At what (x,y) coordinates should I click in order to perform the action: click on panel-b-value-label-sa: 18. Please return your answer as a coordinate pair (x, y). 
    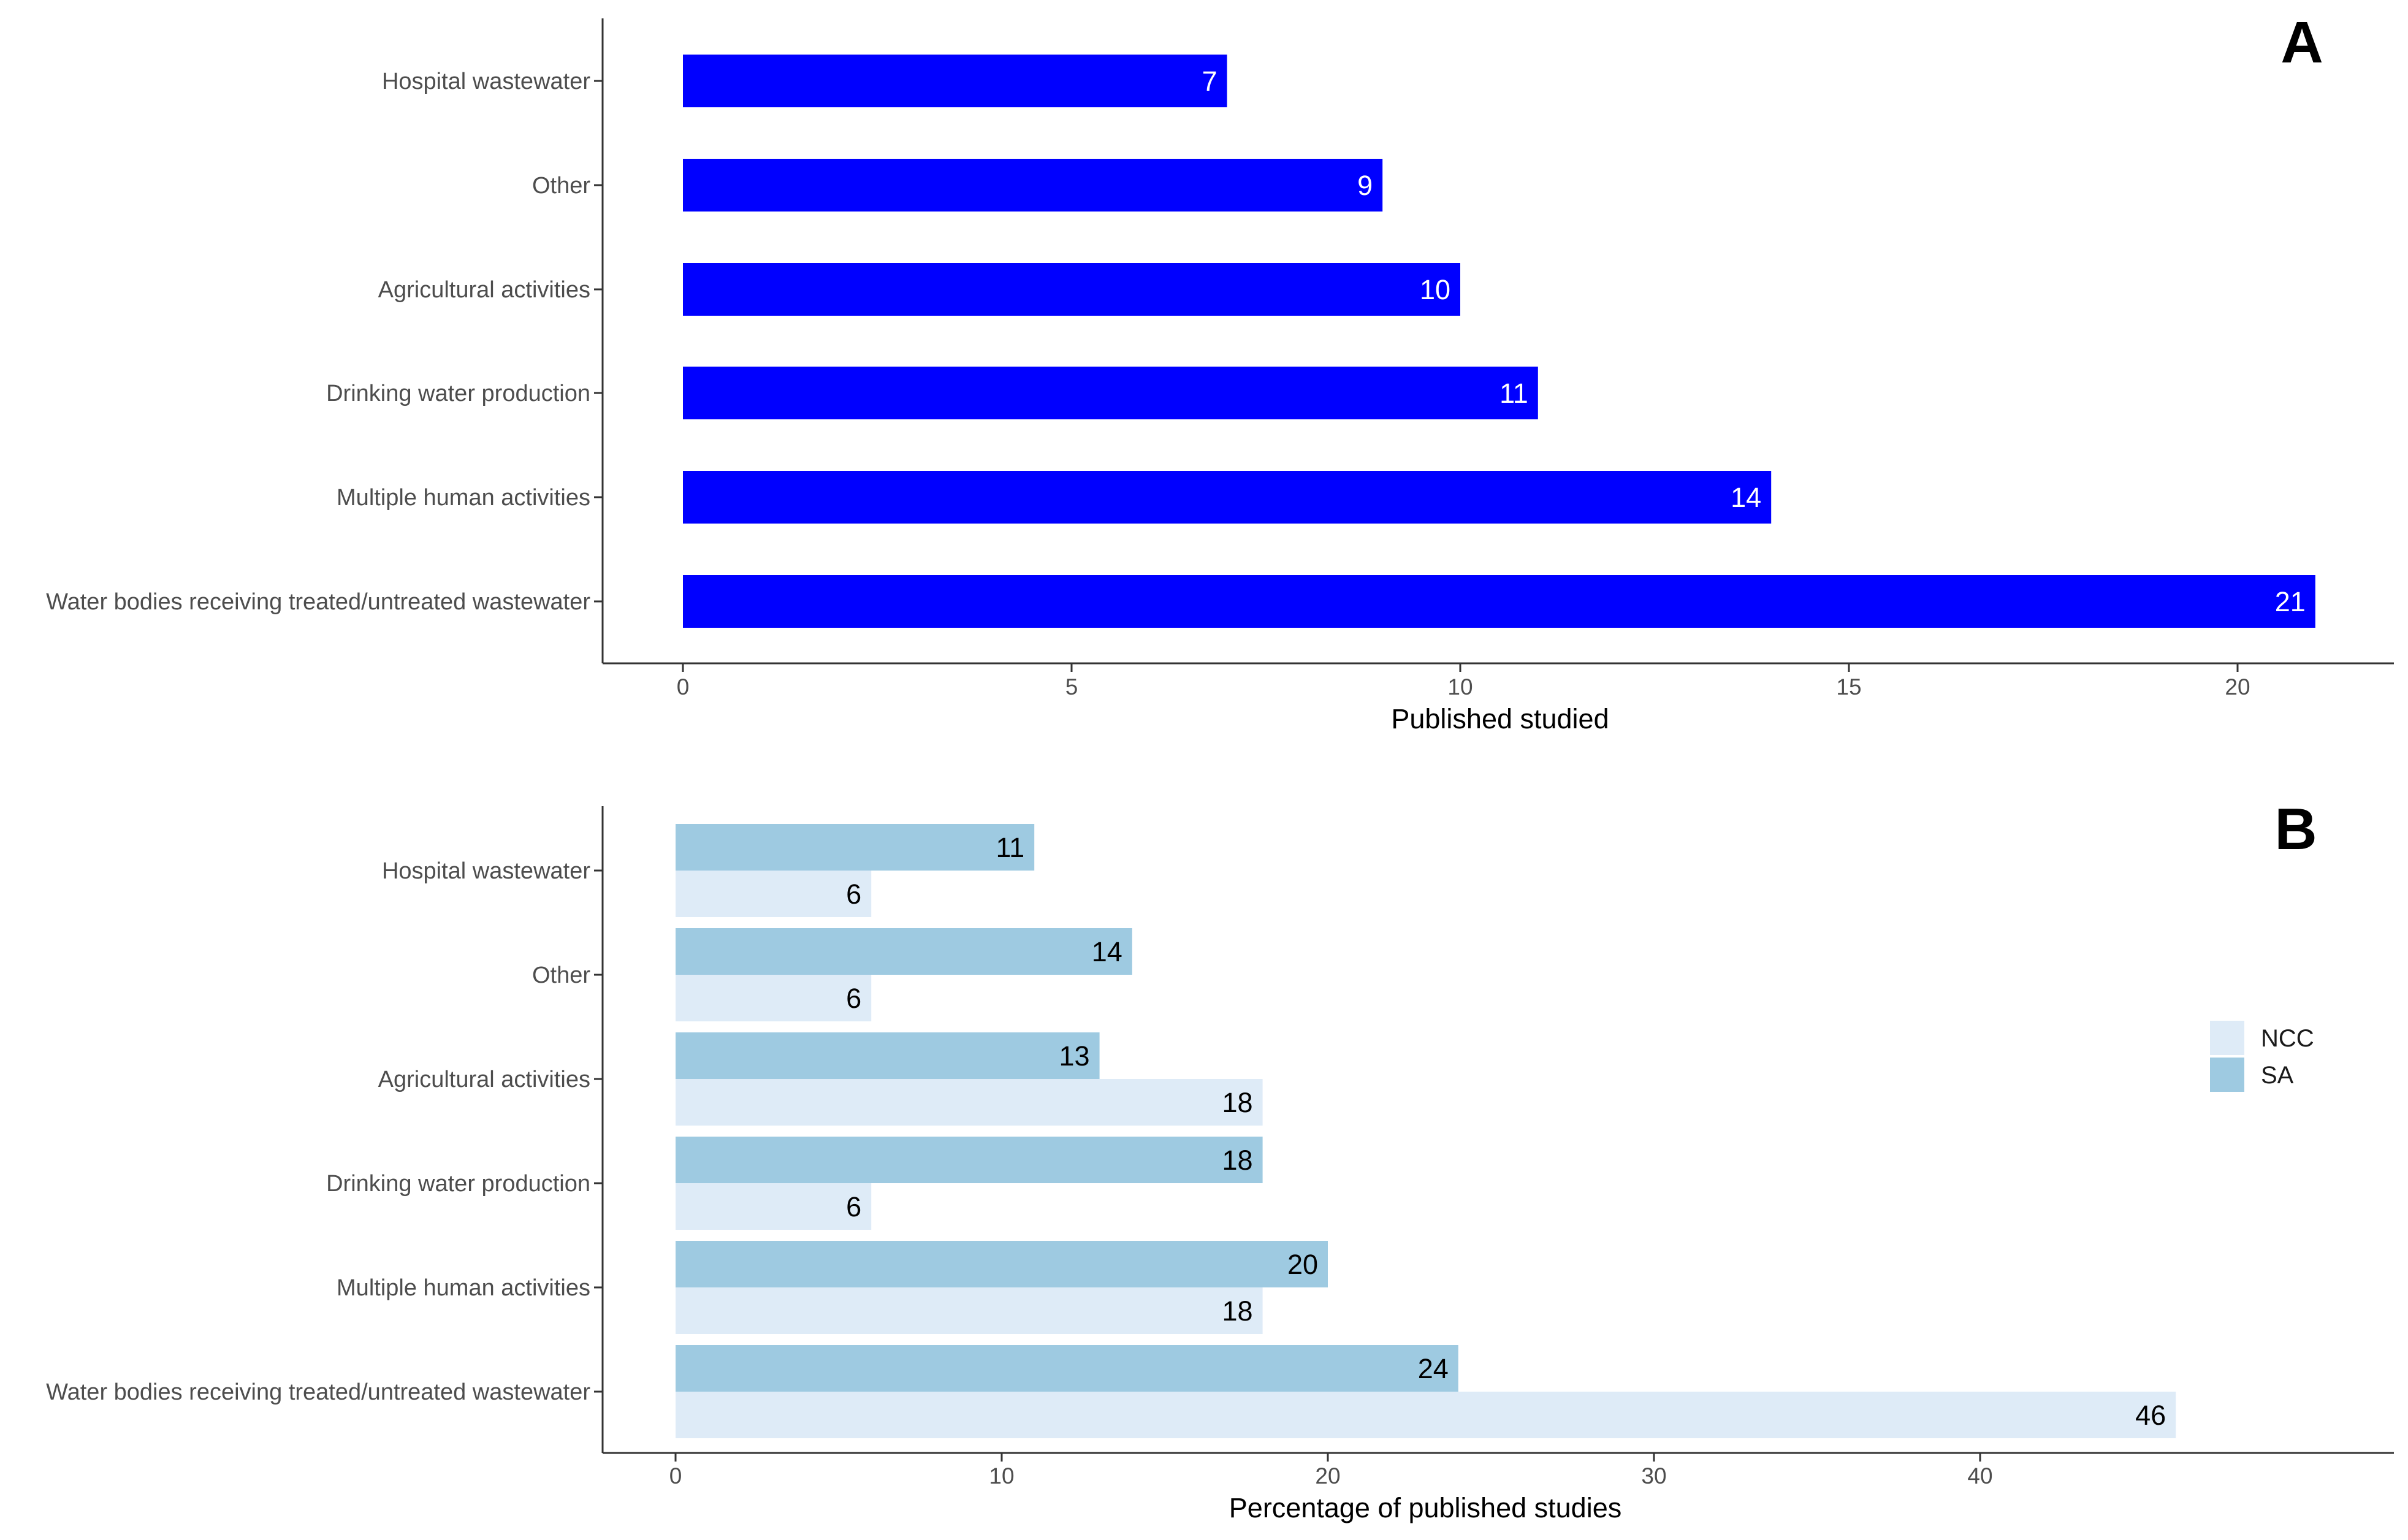
    Looking at the image, I should click on (1237, 1161).